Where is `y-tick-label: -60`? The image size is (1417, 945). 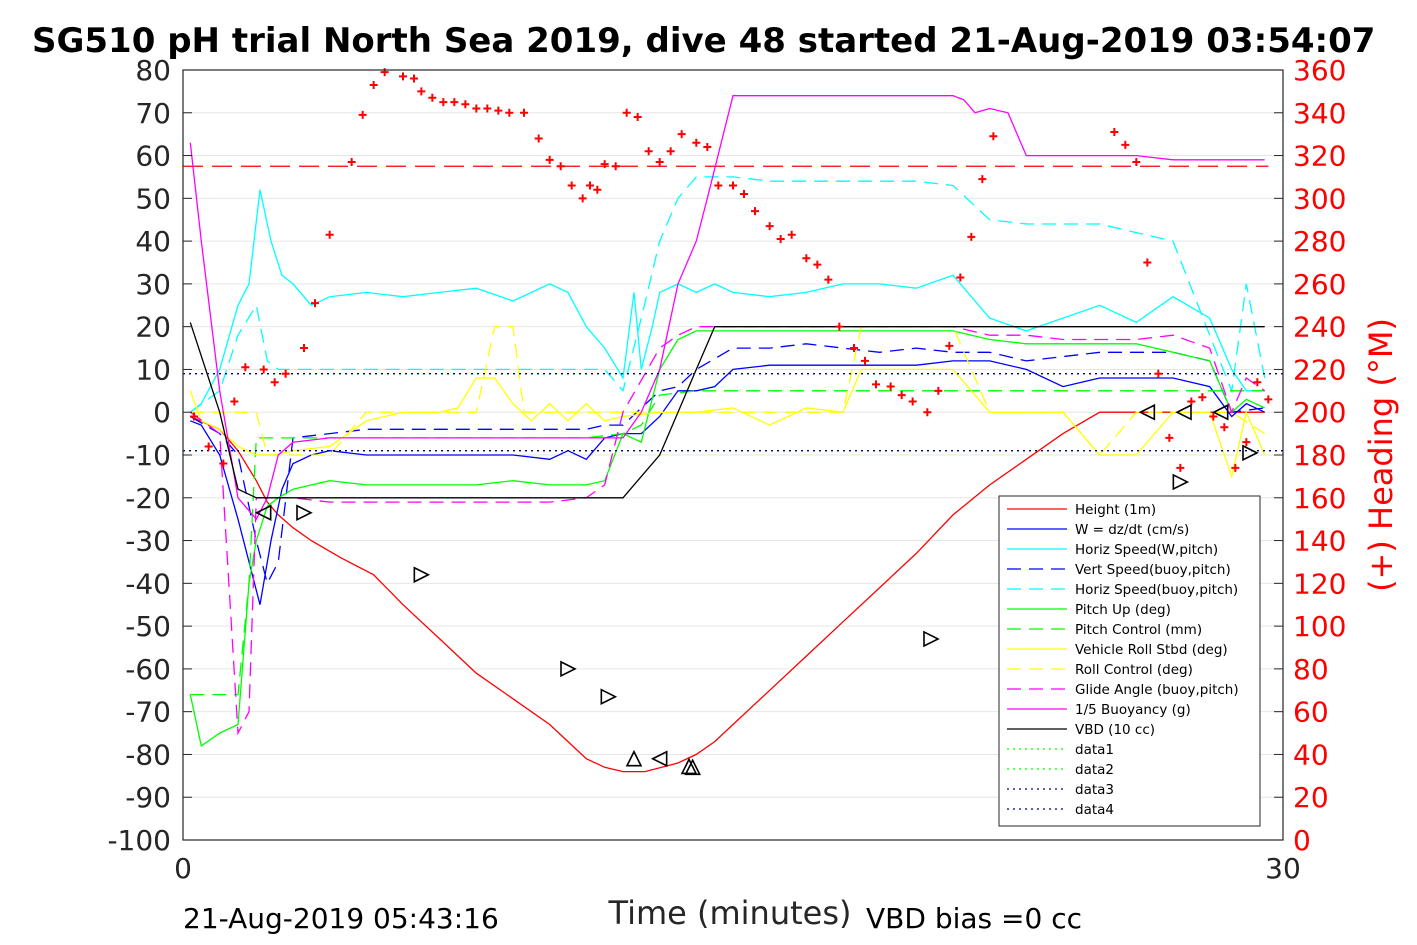 y-tick-label: -60 is located at coordinates (148, 669).